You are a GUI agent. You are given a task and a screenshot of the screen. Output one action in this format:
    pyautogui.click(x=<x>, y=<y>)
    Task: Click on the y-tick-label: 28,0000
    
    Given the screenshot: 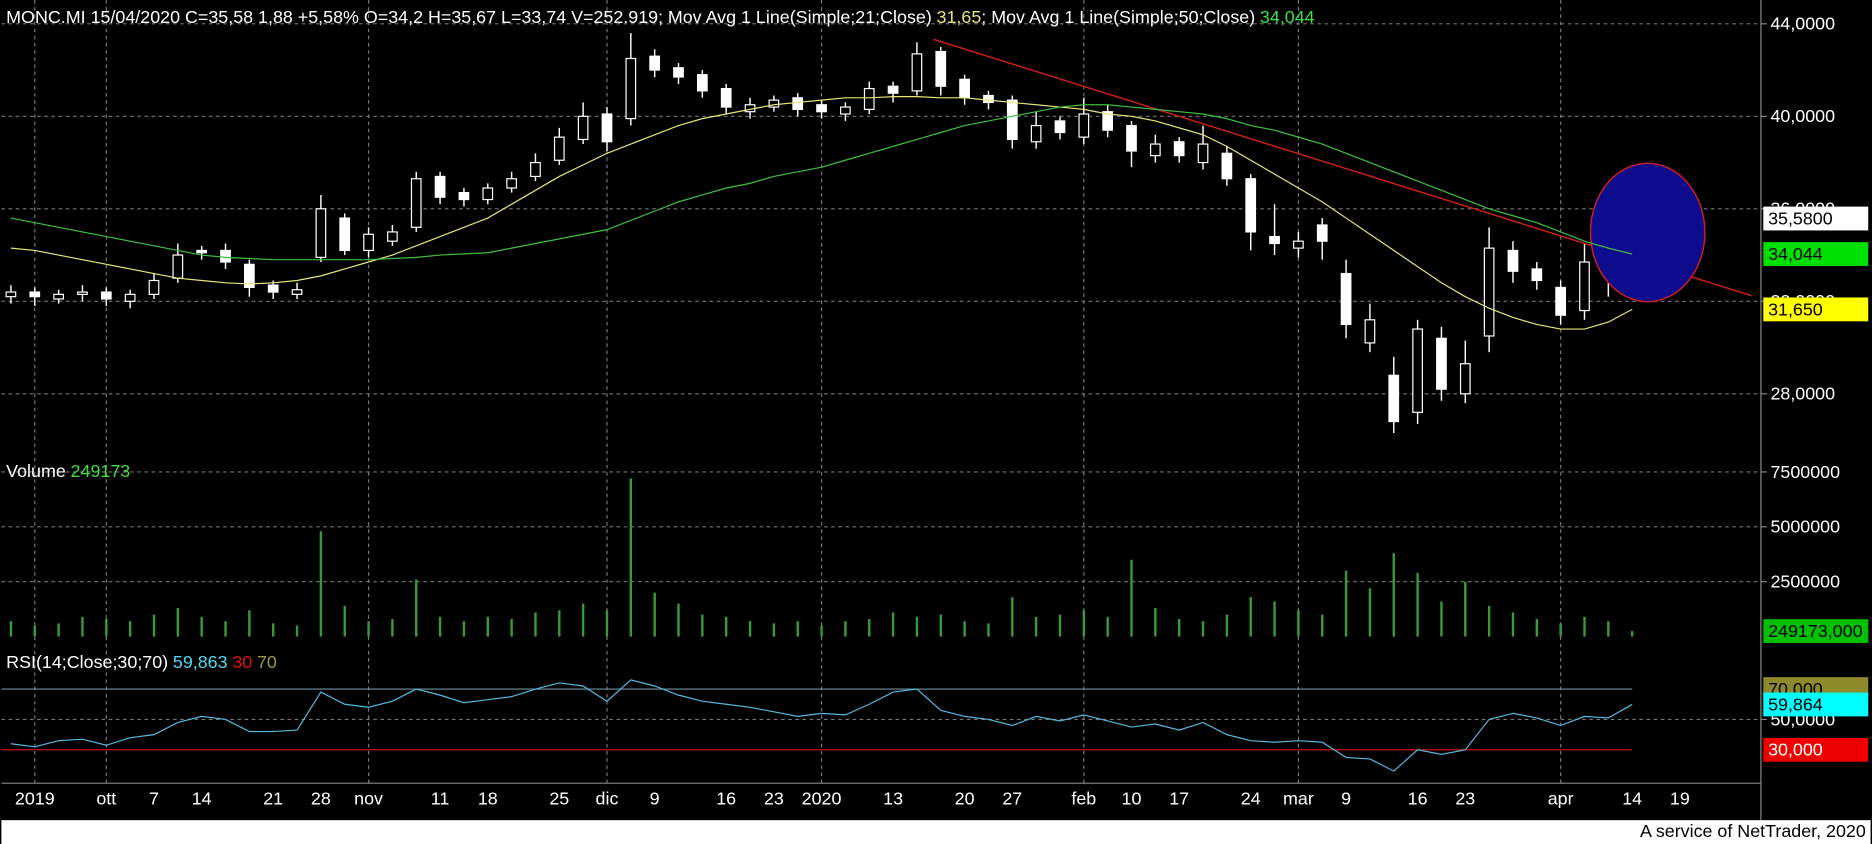 What is the action you would take?
    pyautogui.click(x=1802, y=394)
    